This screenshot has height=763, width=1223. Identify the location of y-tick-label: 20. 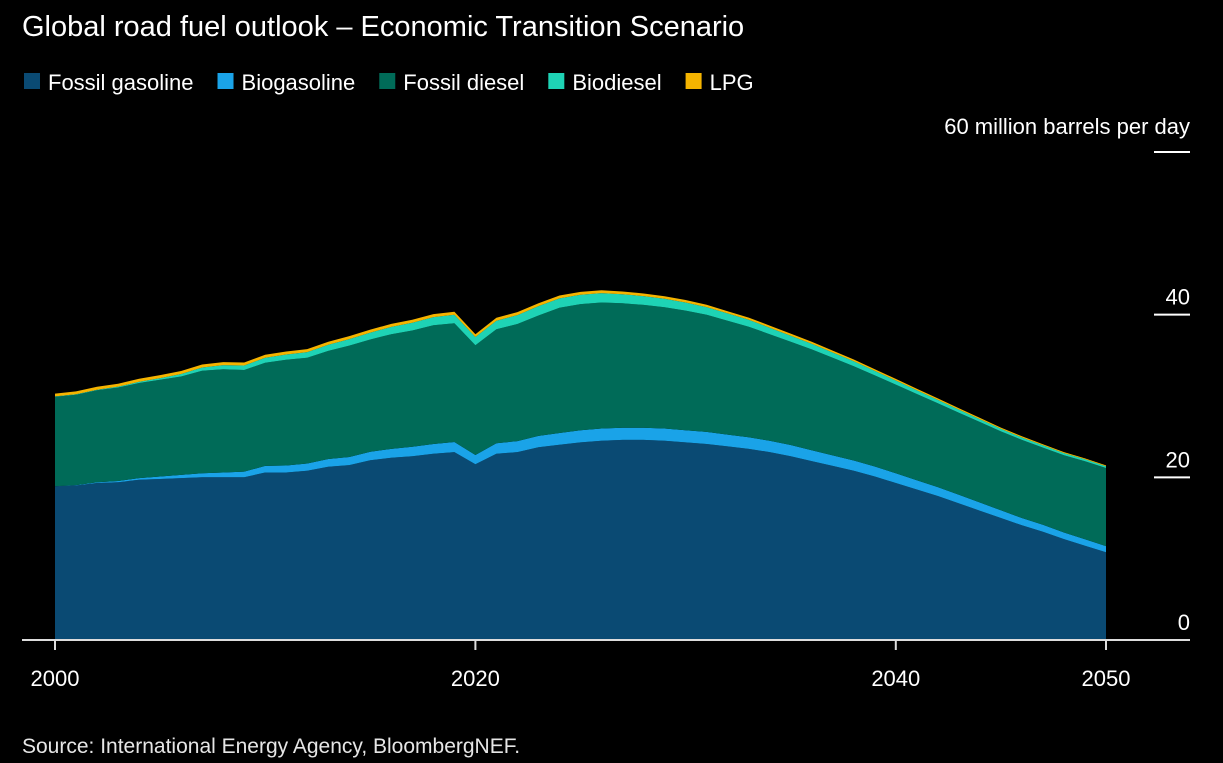
(1178, 459).